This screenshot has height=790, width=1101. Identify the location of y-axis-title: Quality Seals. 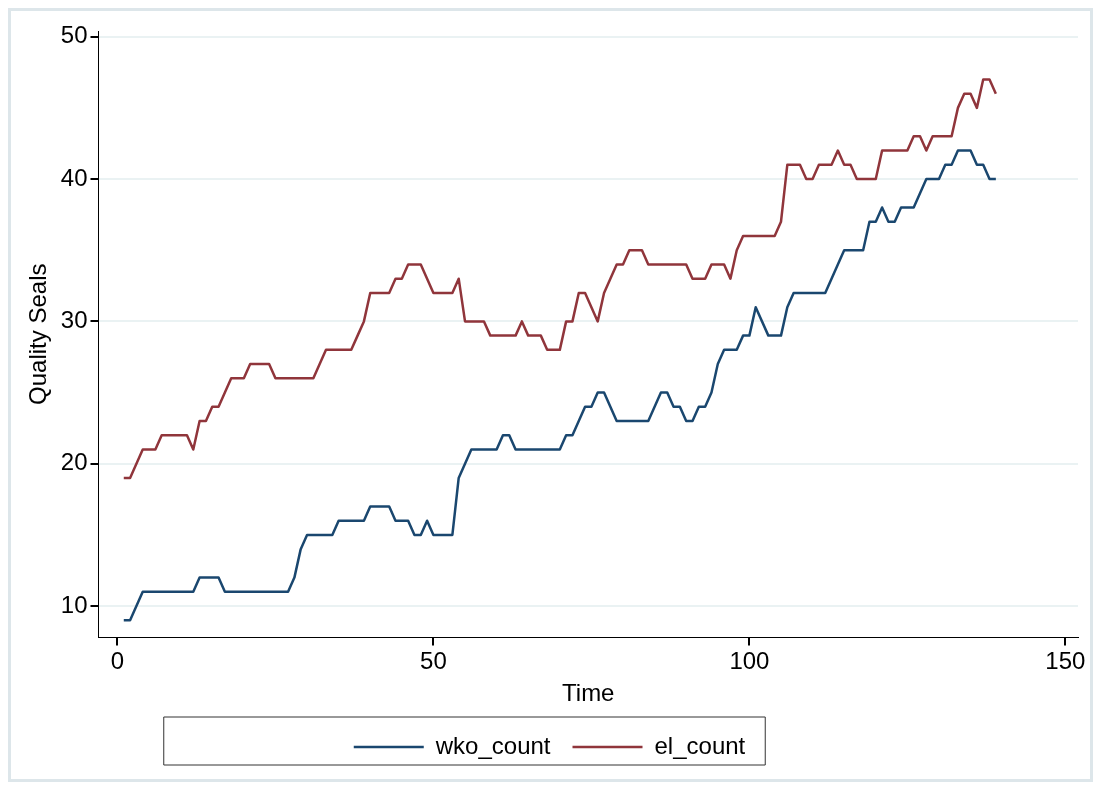
(38, 334).